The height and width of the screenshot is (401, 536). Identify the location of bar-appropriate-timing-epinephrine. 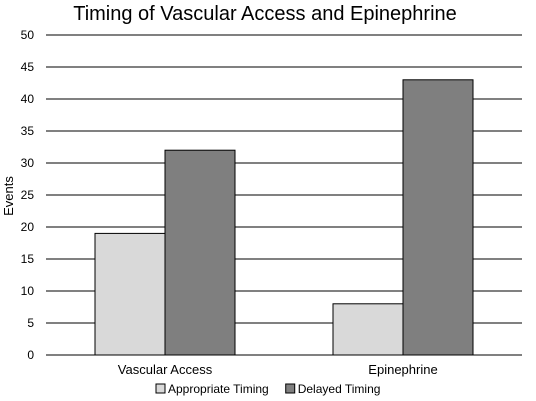
(368, 329).